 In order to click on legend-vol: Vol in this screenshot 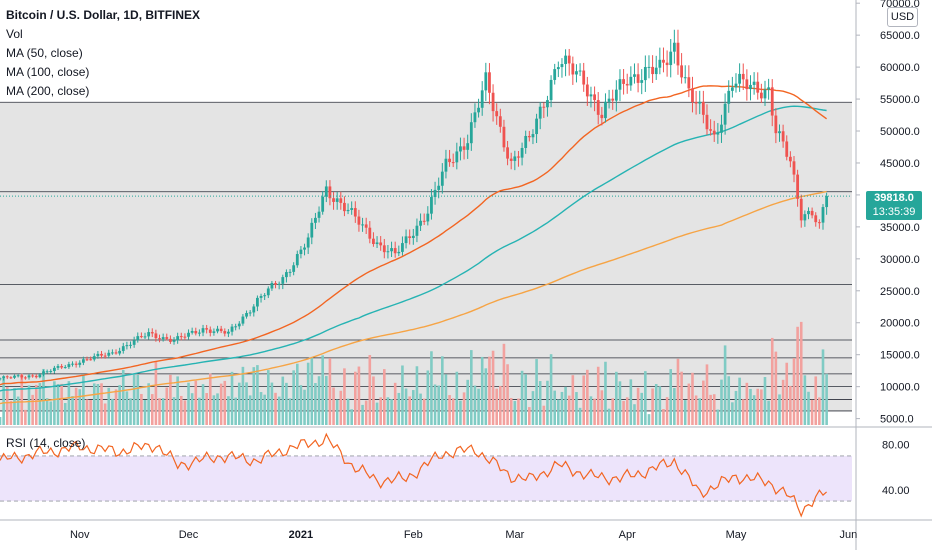, I will do `click(14, 34)`.